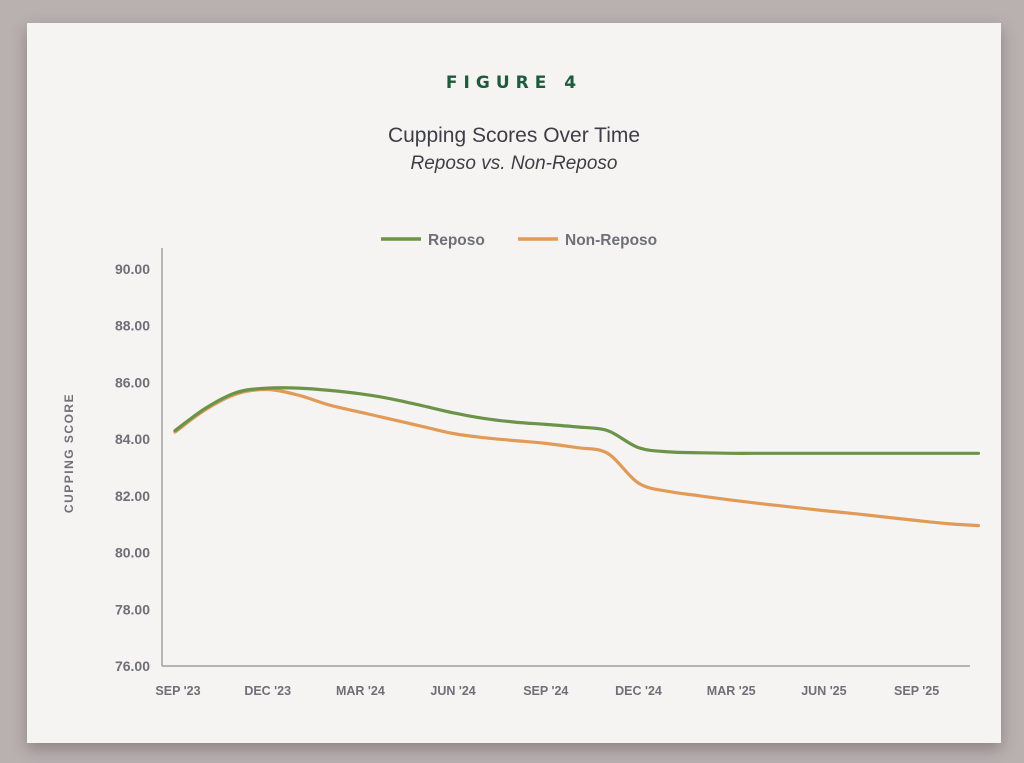  What do you see at coordinates (132, 666) in the screenshot?
I see `y-tick-label: 76.00` at bounding box center [132, 666].